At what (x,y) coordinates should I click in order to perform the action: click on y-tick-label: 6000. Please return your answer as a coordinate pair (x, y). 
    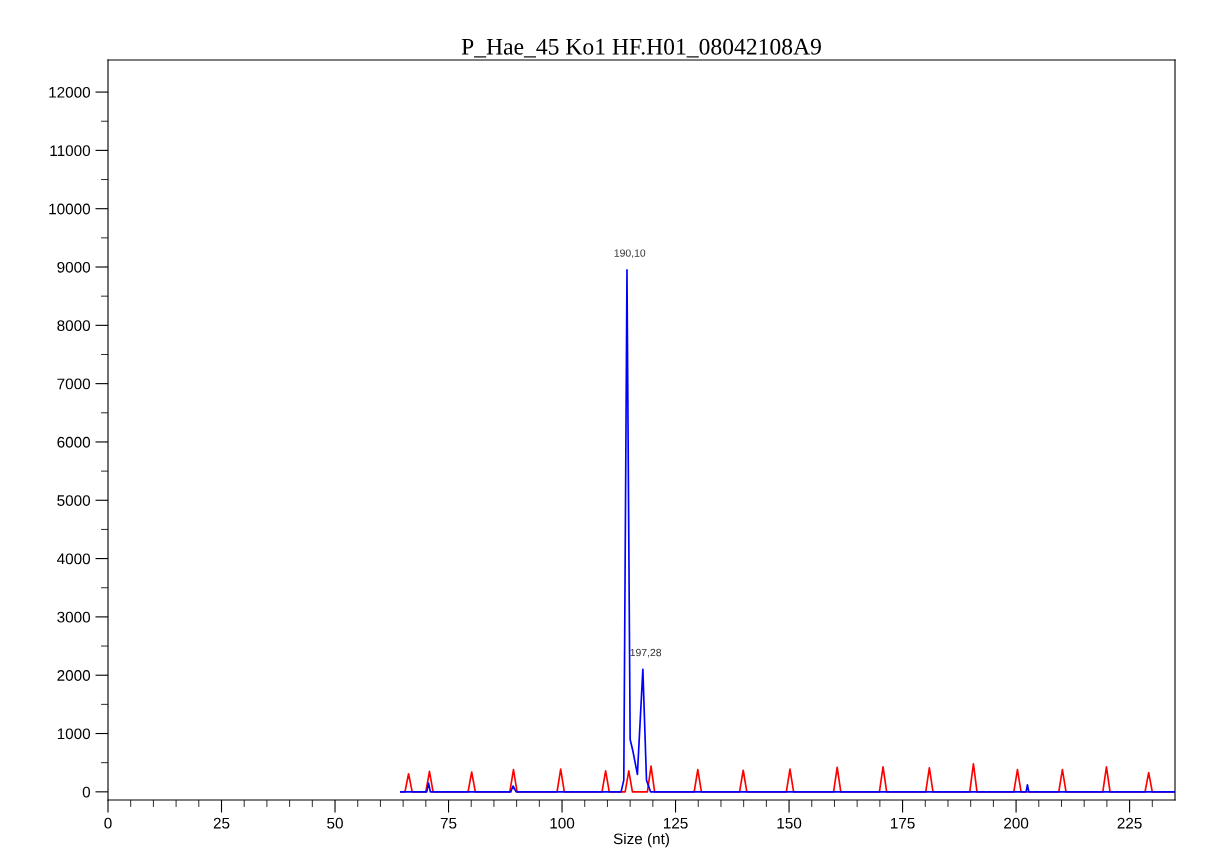
    Looking at the image, I should click on (74, 442).